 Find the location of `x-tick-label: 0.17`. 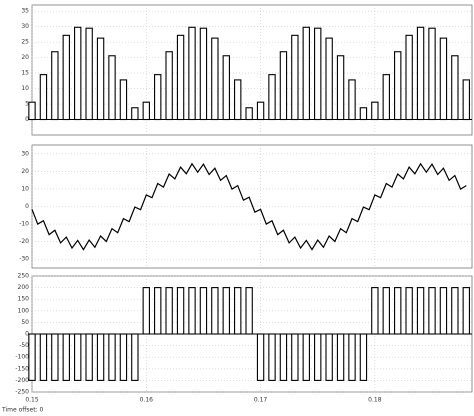

x-tick-label: 0.17 is located at coordinates (261, 400).